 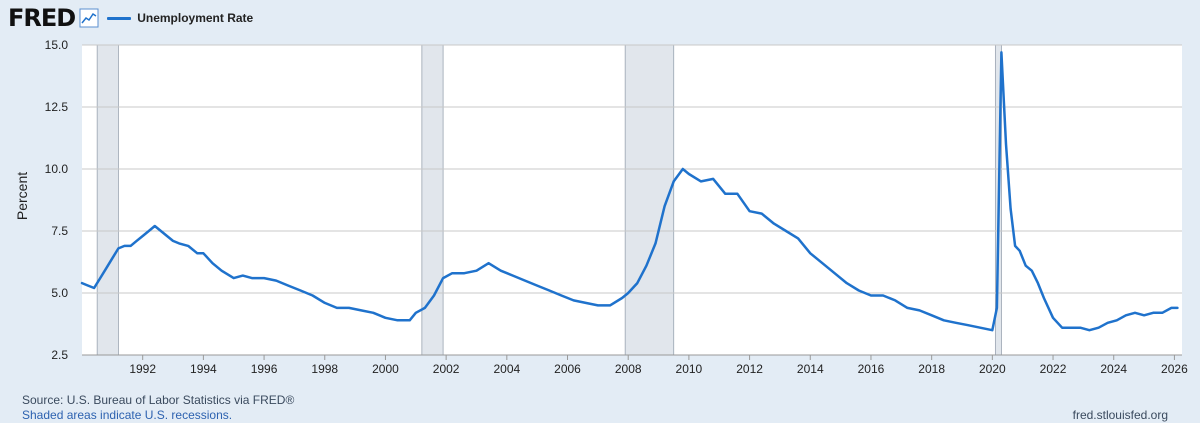 What do you see at coordinates (628, 369) in the screenshot?
I see `x-tick-label: 2008` at bounding box center [628, 369].